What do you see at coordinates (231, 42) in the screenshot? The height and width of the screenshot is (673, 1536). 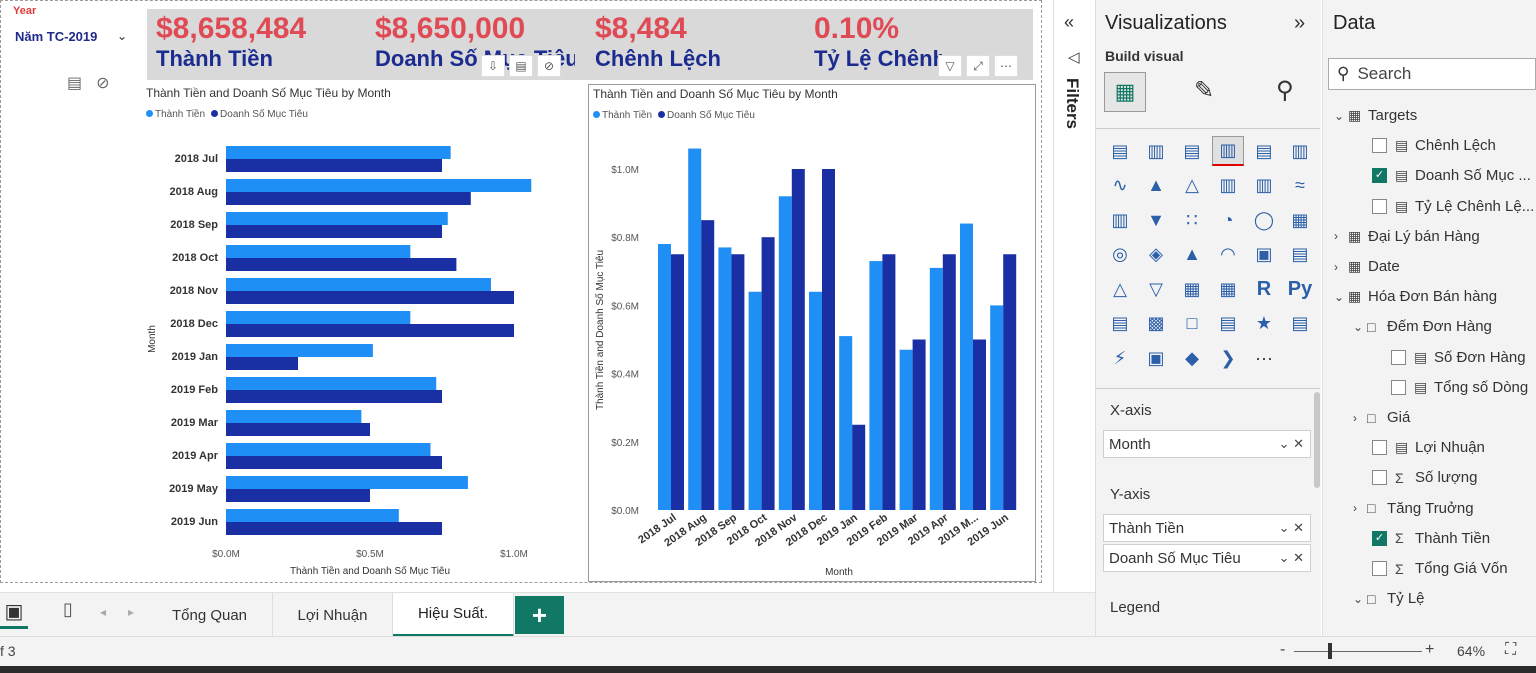 I see `kpi-thanh-tien: $8,658,484 Thành Tiền` at bounding box center [231, 42].